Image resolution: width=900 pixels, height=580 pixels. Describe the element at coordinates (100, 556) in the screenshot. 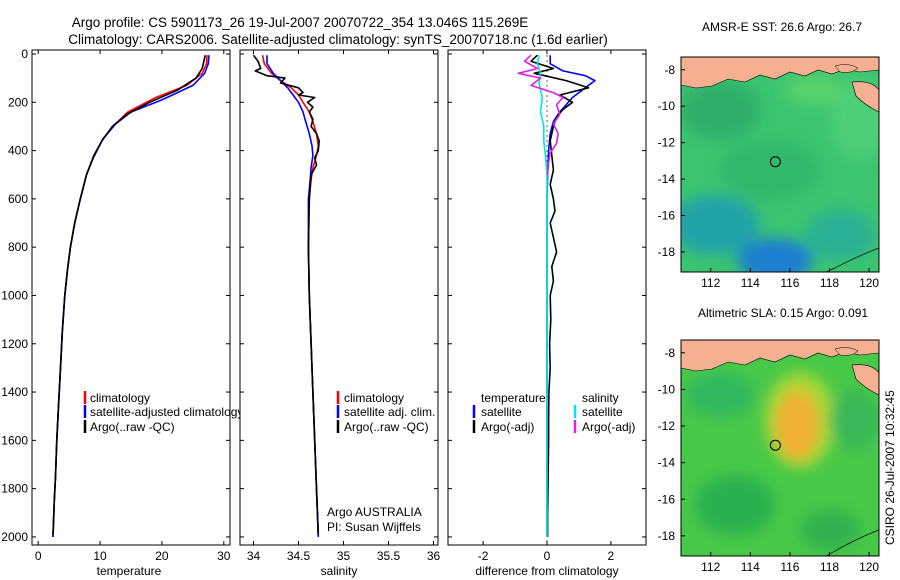

I see `x-tick-label: 10` at that location.